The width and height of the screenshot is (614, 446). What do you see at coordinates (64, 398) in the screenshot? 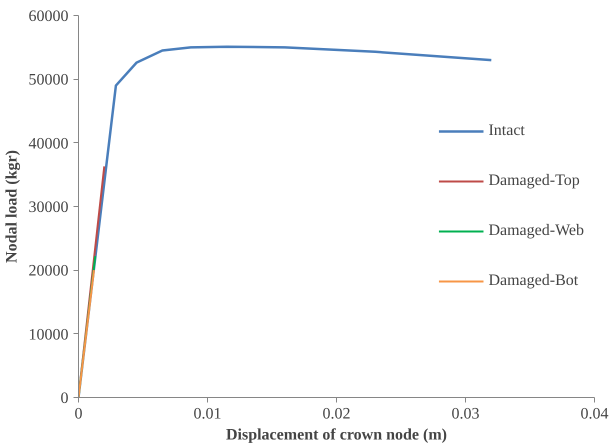
I see `y-tick-label: 0` at bounding box center [64, 398].